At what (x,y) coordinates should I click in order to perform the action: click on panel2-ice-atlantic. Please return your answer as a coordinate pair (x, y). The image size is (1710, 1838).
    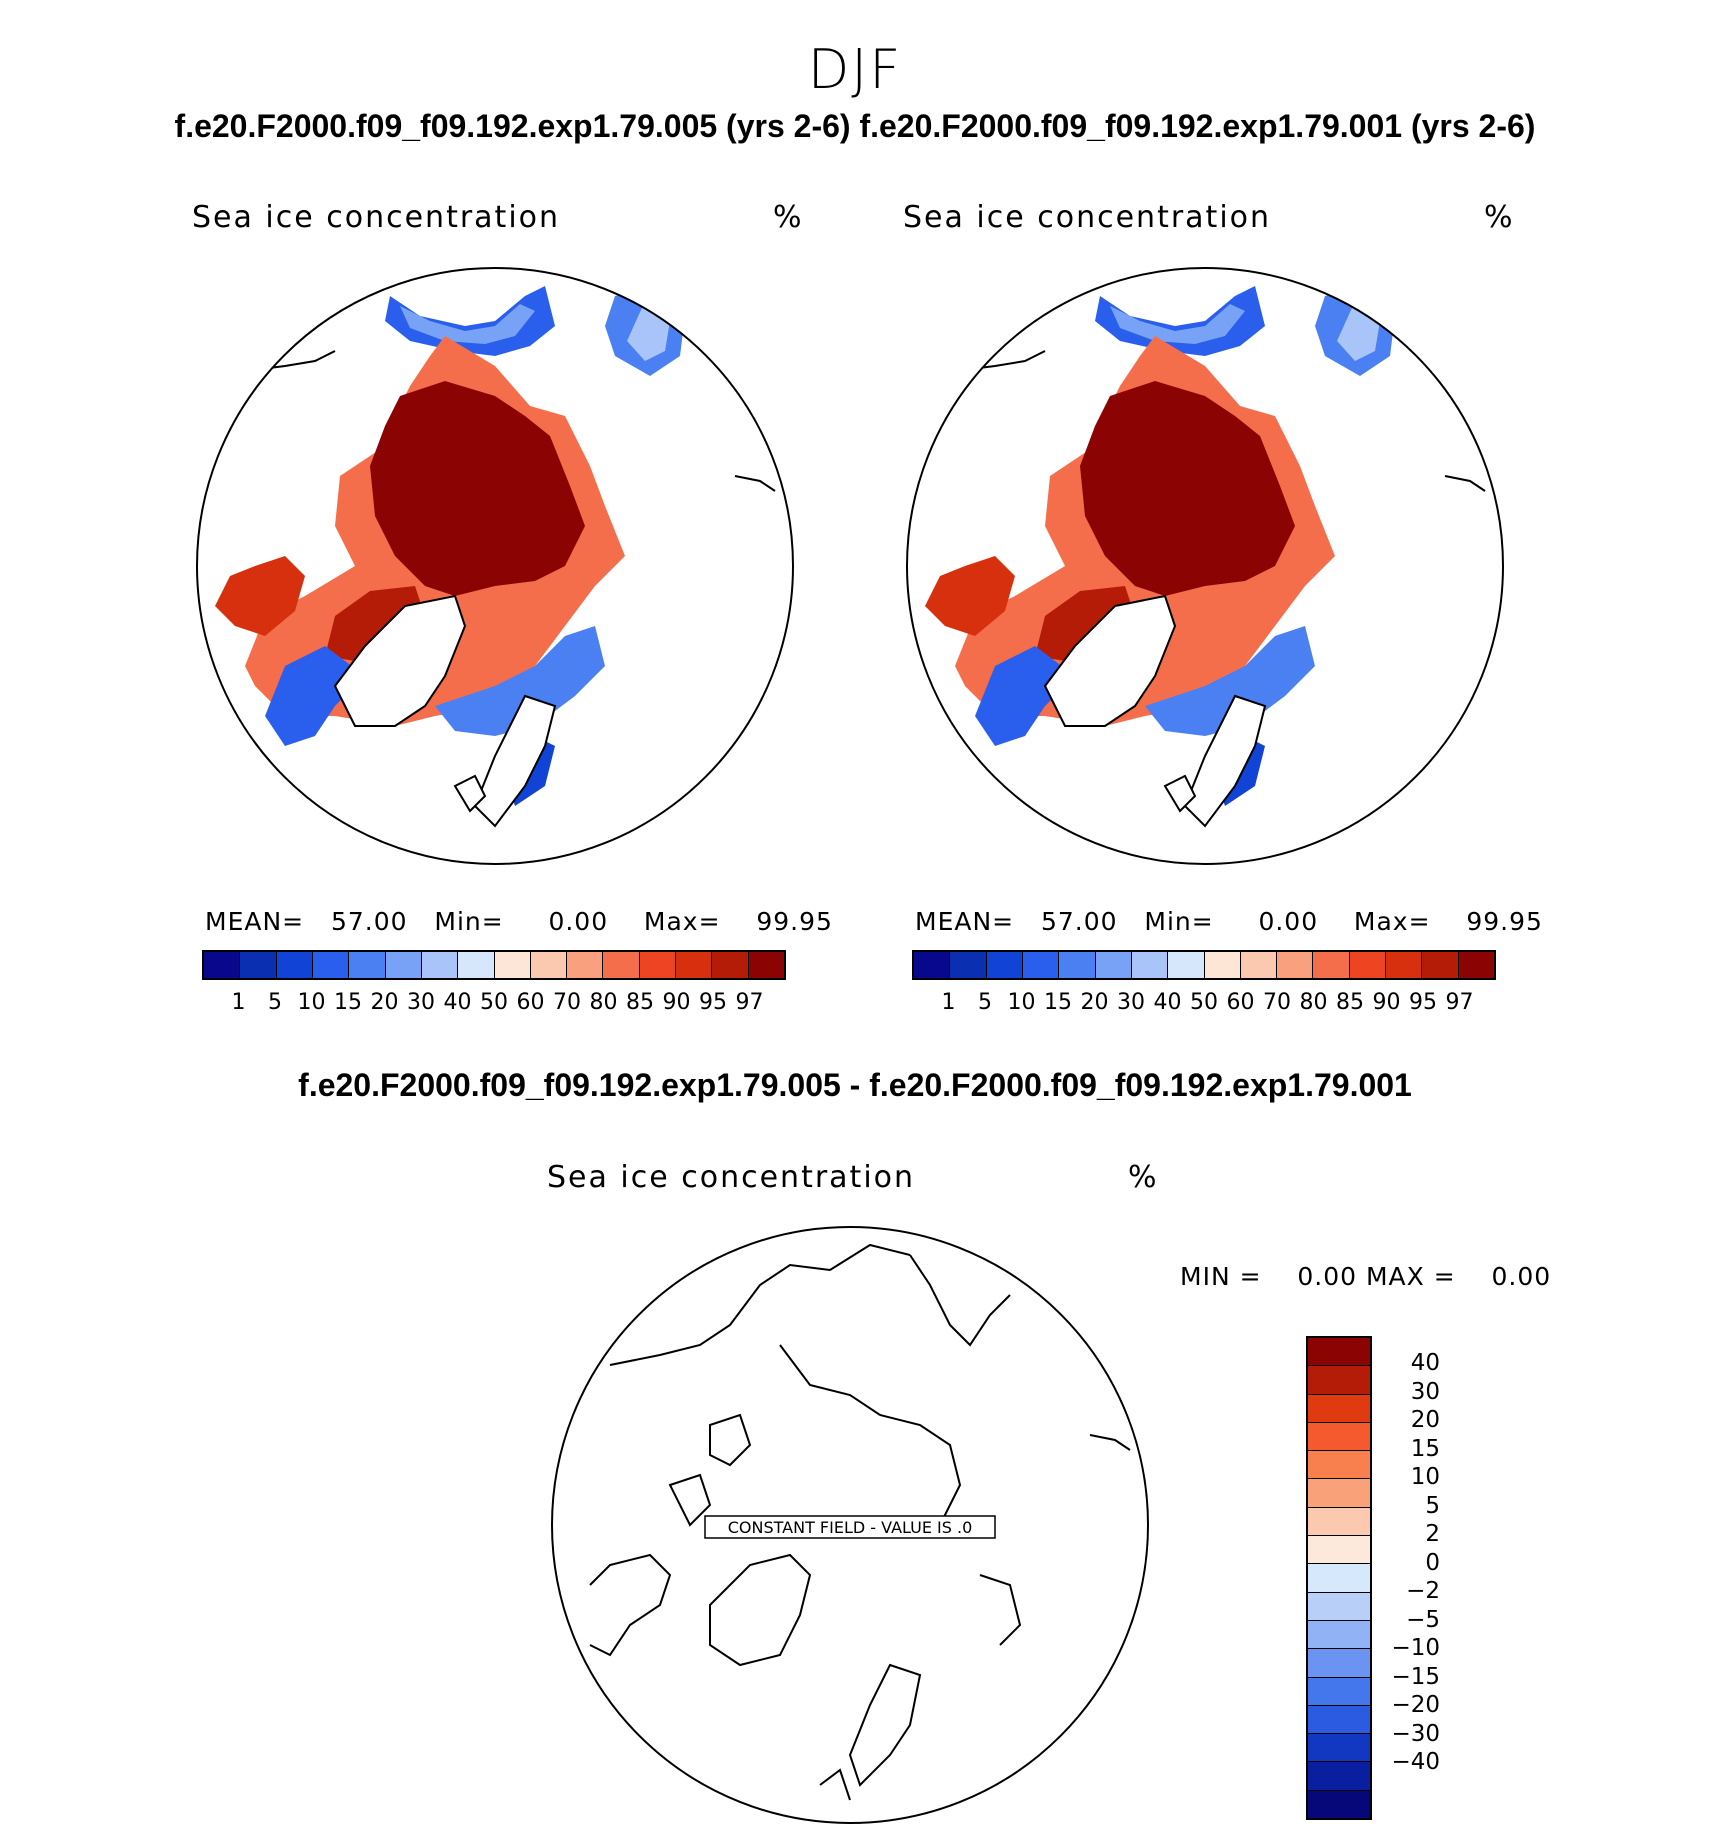
    Looking at the image, I should click on (1025, 696).